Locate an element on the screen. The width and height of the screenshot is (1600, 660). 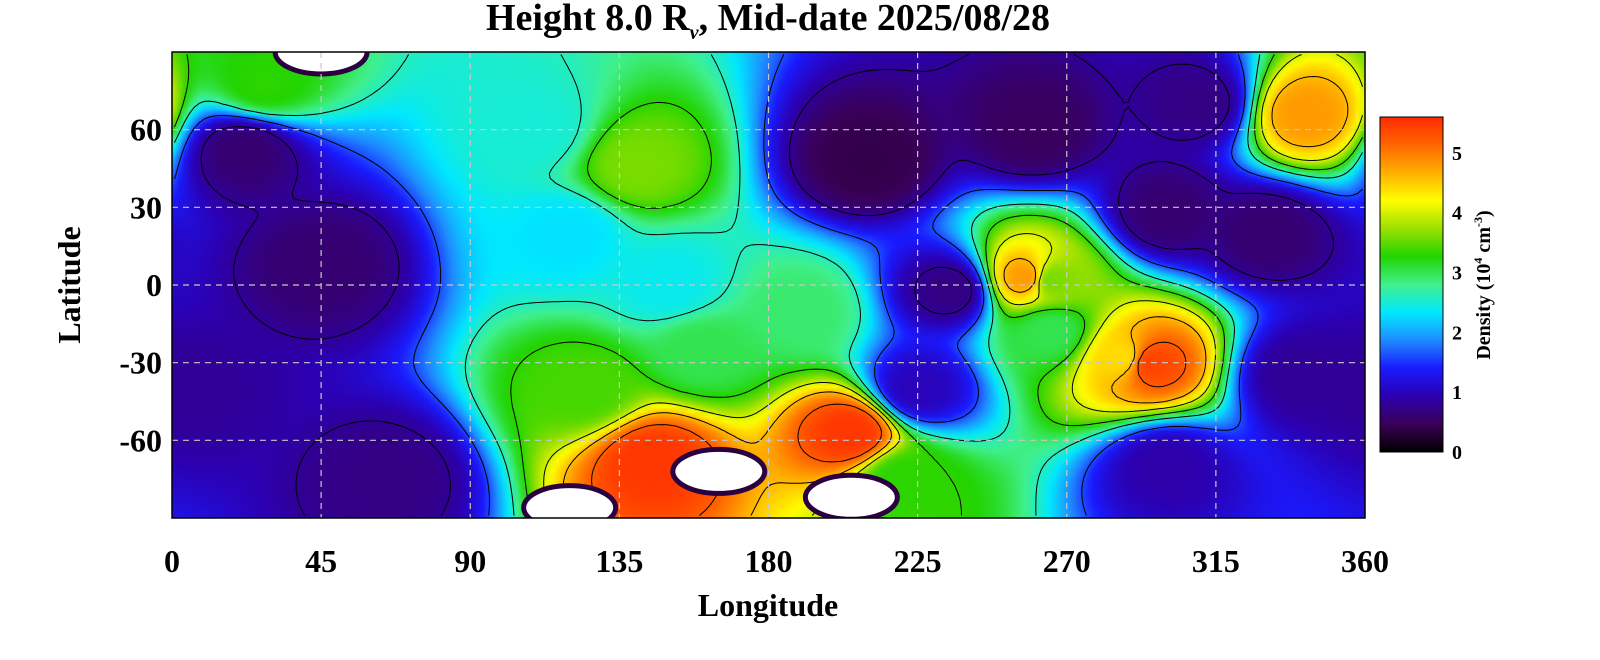
x-tick-label: 225 is located at coordinates (918, 561).